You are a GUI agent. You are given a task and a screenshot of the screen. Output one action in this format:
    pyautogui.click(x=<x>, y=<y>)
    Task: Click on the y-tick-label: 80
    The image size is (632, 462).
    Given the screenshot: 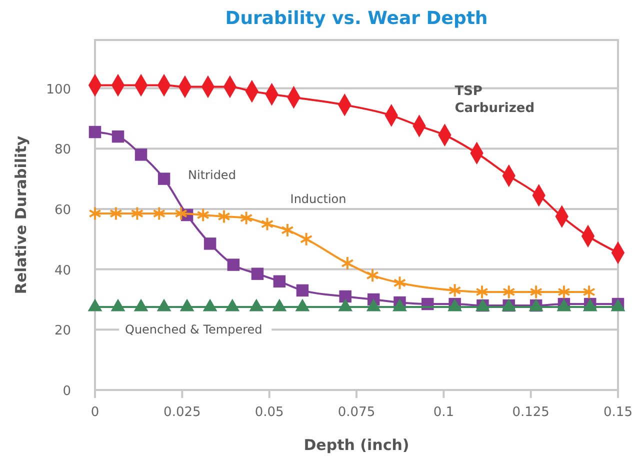 What is the action you would take?
    pyautogui.click(x=62, y=150)
    